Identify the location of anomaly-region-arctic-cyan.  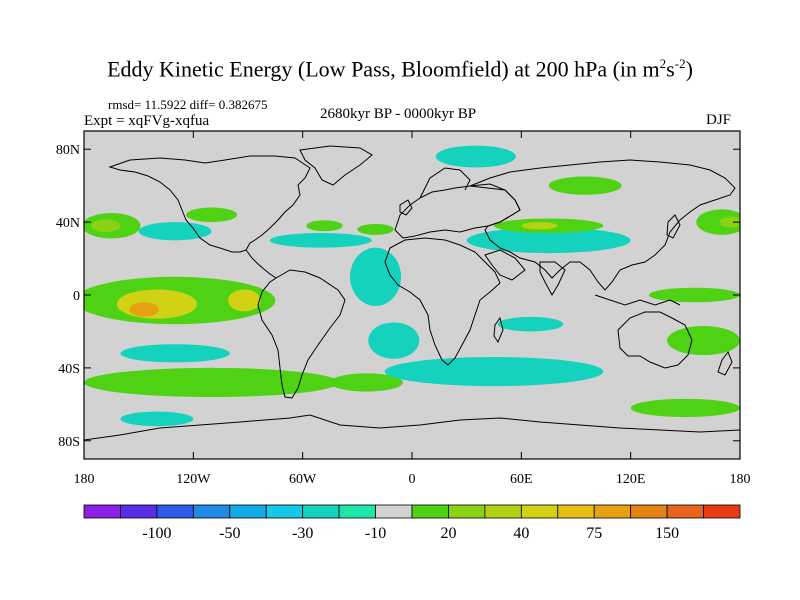
(475, 156).